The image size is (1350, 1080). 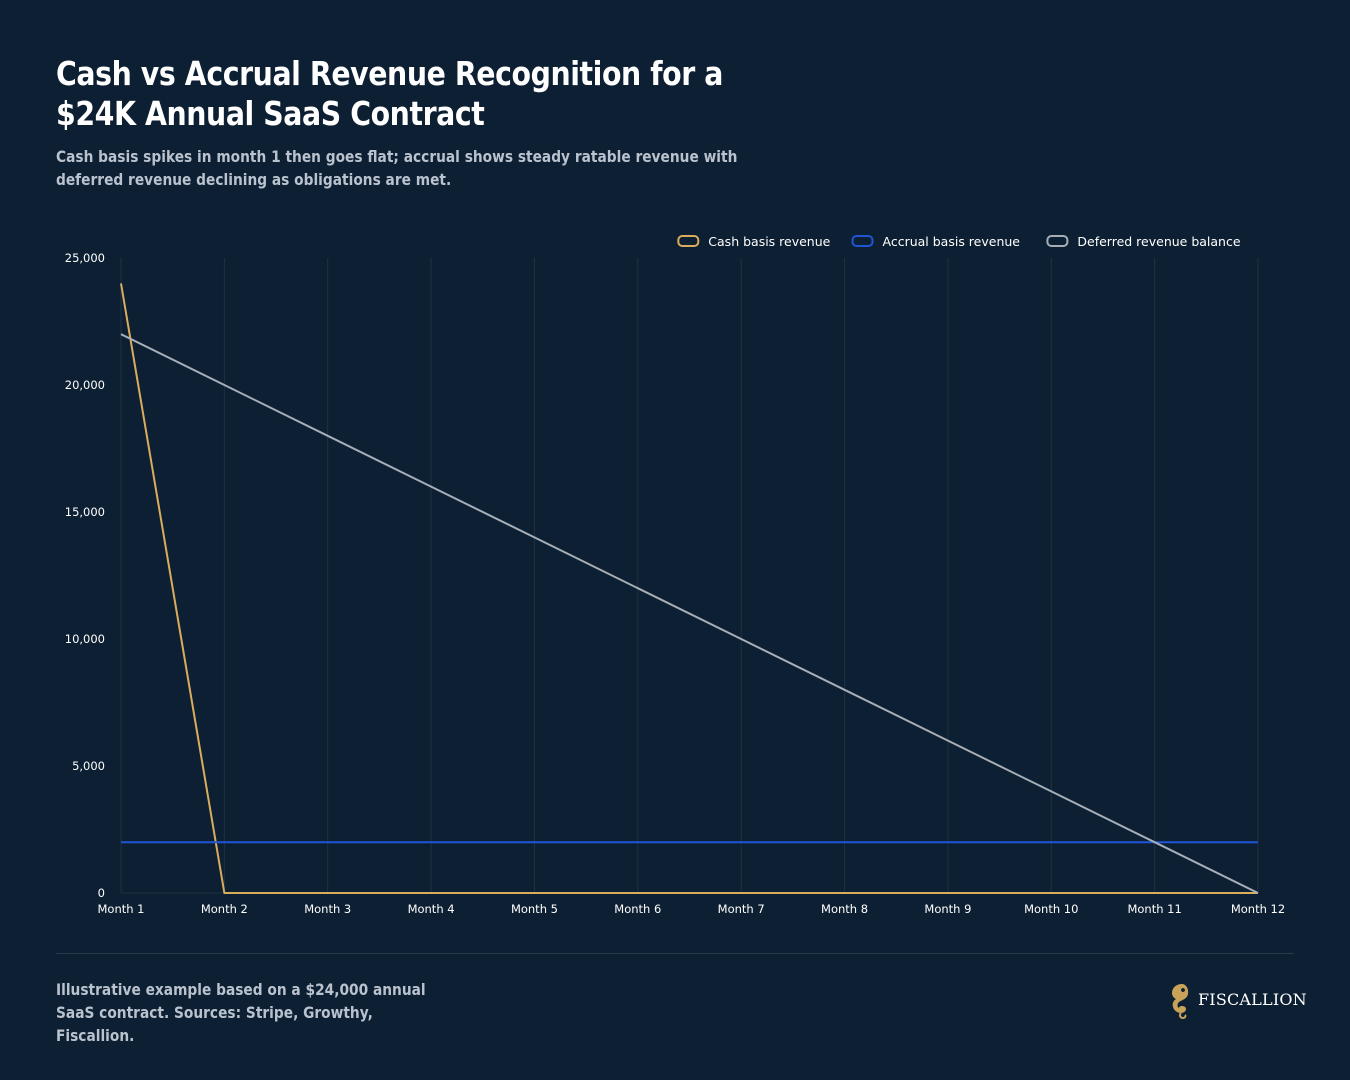 I want to click on brand-logo: FISCALLION, so click(x=1237, y=1001).